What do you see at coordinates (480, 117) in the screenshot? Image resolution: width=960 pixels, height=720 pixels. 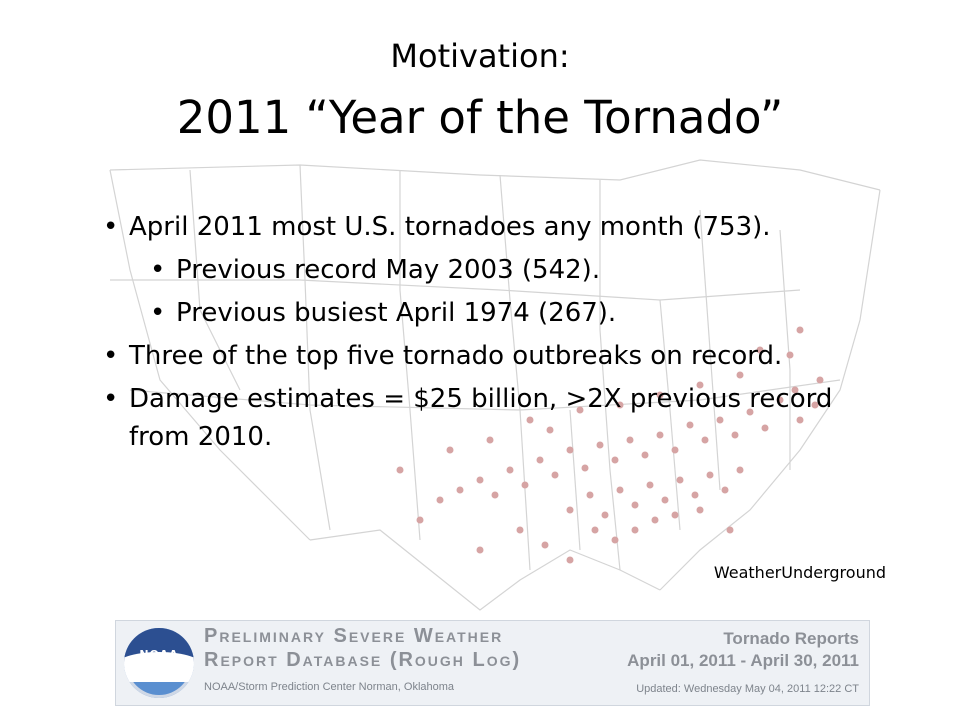 I see `slide-title-line2: 2011 “Year of the Tornado”` at bounding box center [480, 117].